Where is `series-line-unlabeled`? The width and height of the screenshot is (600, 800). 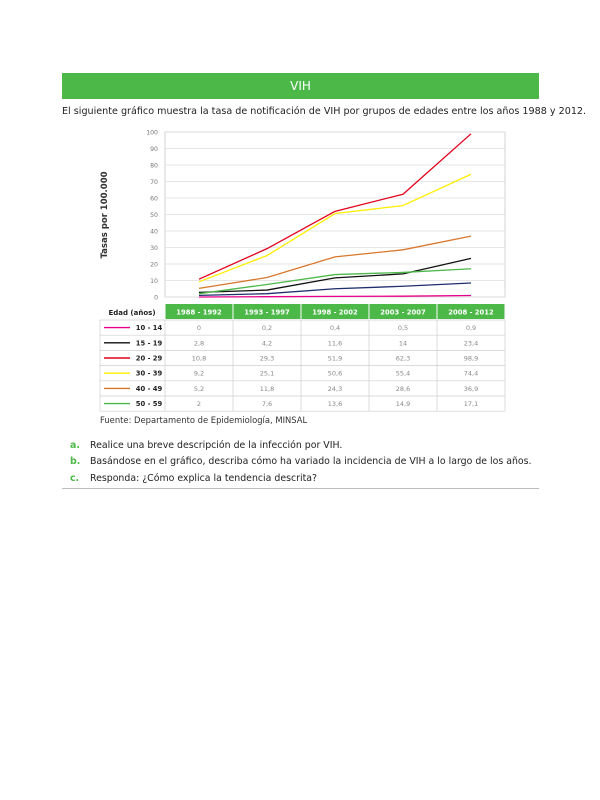
series-line-unlabeled is located at coordinates (335, 289).